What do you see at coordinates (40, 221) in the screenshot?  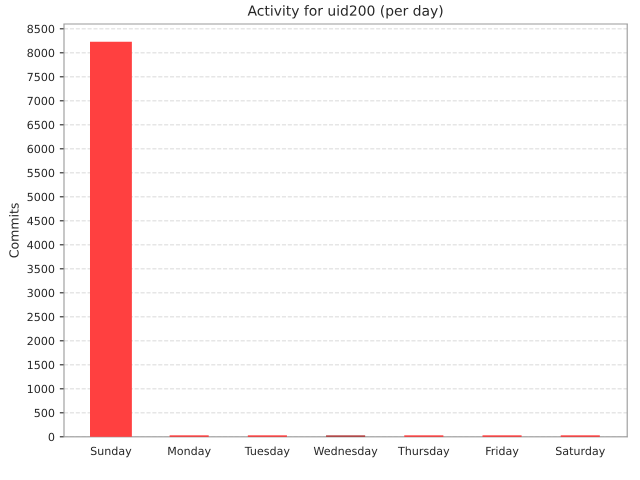 I see `y-tick-label: 4500` at bounding box center [40, 221].